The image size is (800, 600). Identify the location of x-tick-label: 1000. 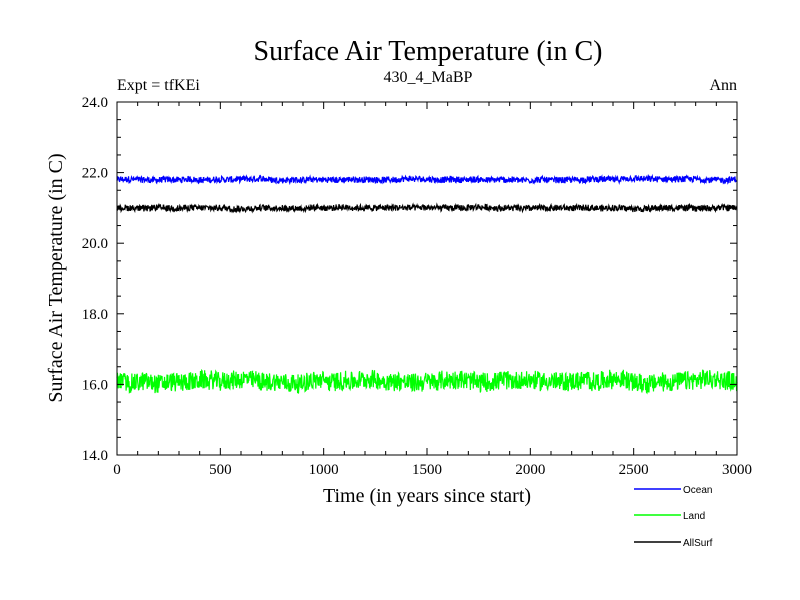
(324, 470).